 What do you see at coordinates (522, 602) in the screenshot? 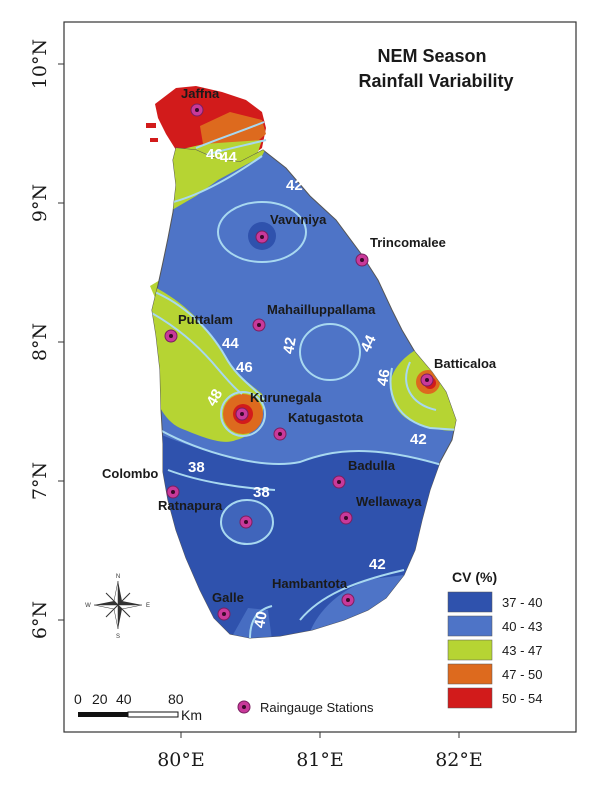
I see `cv-legend-item: 37 - 40` at bounding box center [522, 602].